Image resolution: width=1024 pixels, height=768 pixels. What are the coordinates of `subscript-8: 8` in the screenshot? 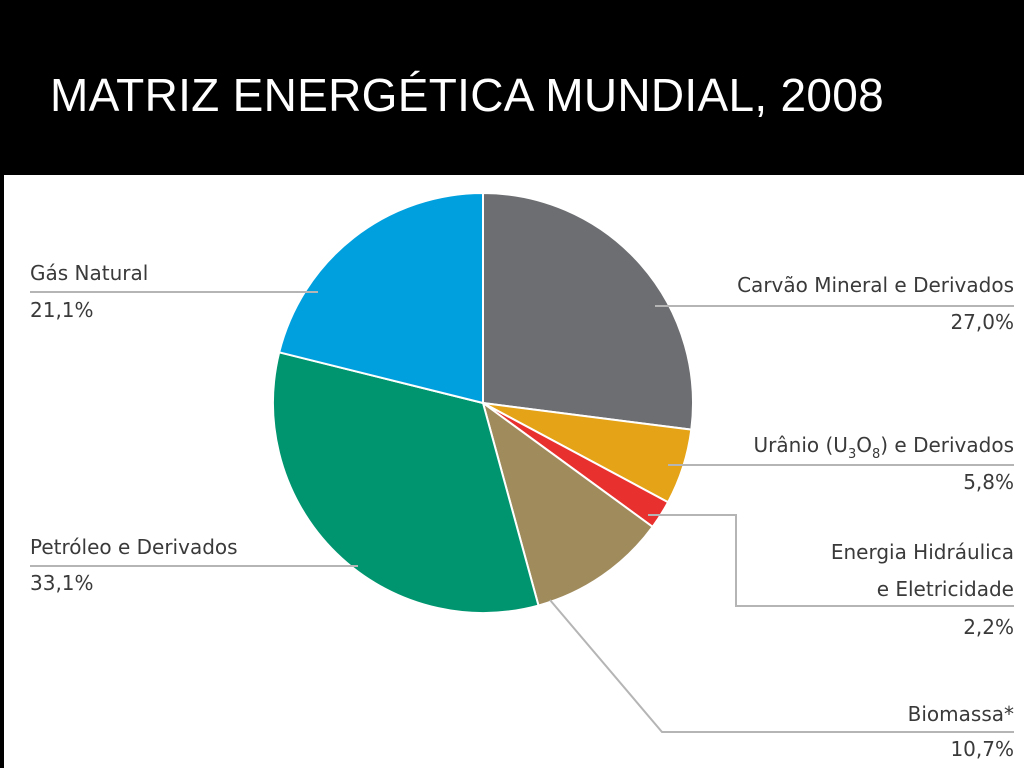 It's located at (876, 454).